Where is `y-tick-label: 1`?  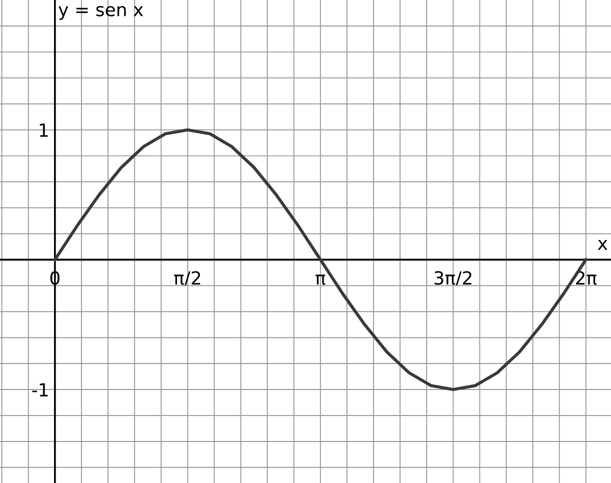 y-tick-label: 1 is located at coordinates (44, 130).